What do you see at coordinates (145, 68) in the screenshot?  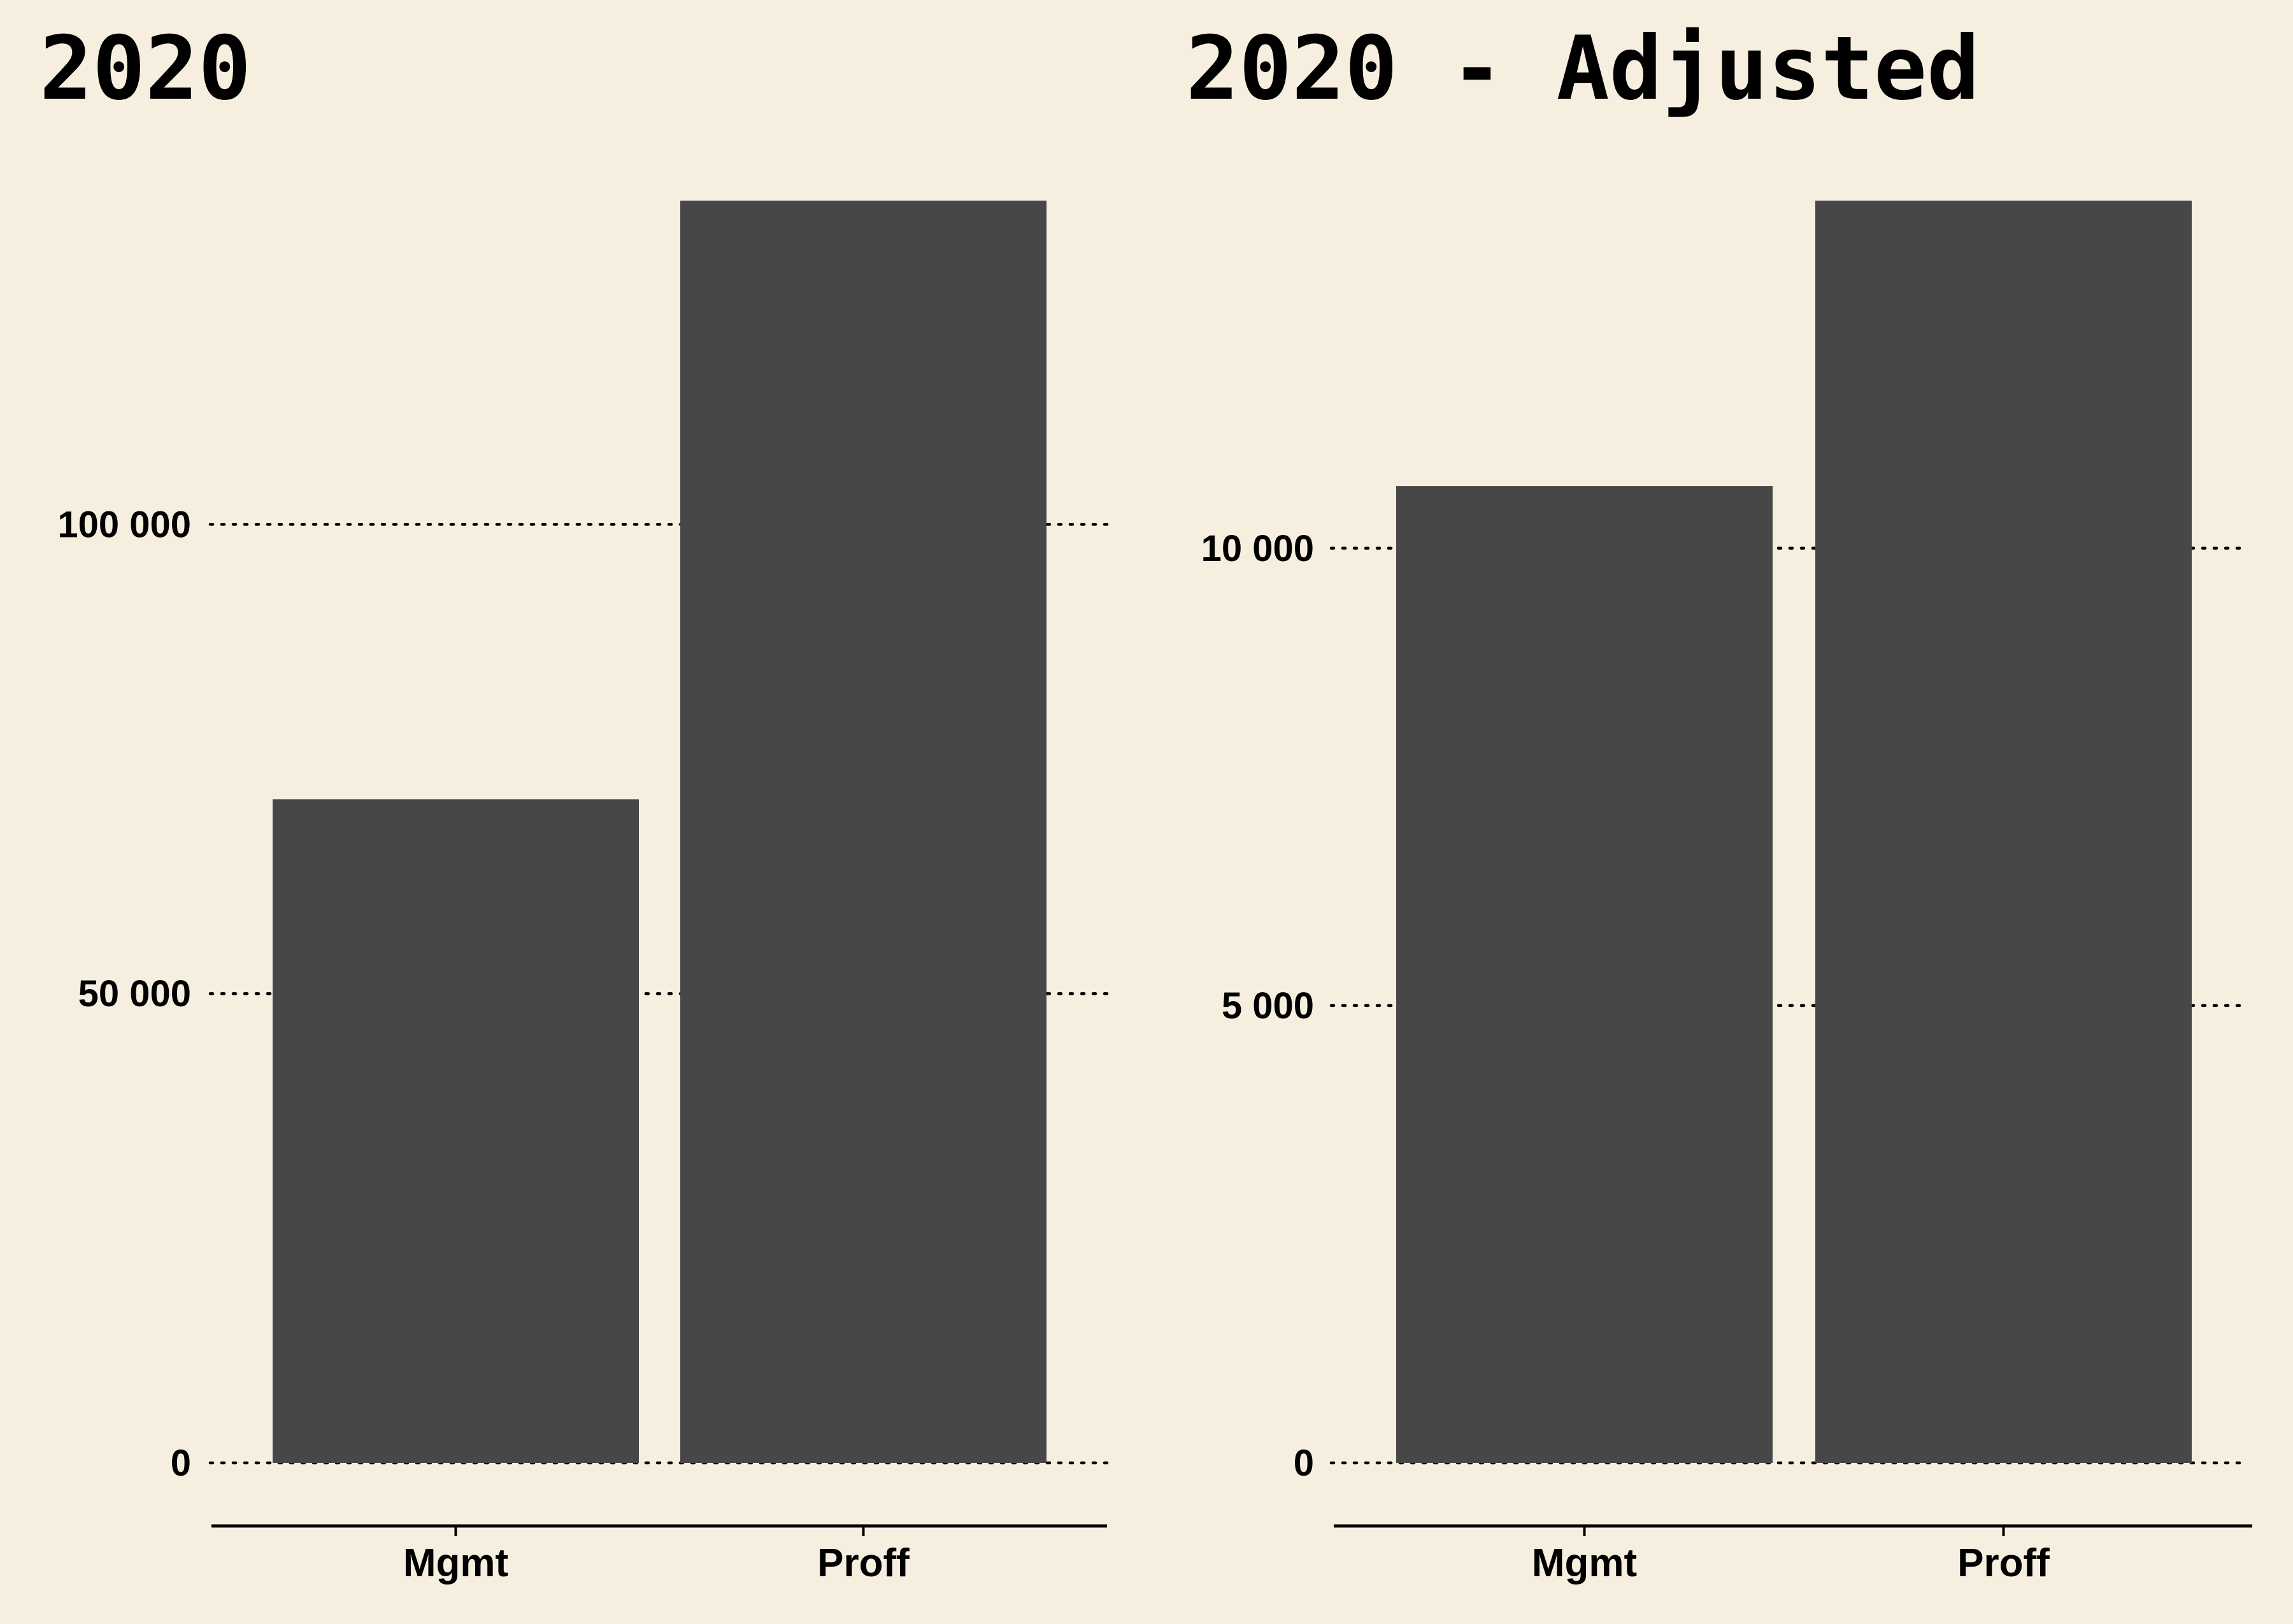 I see `chart-title: 2020` at bounding box center [145, 68].